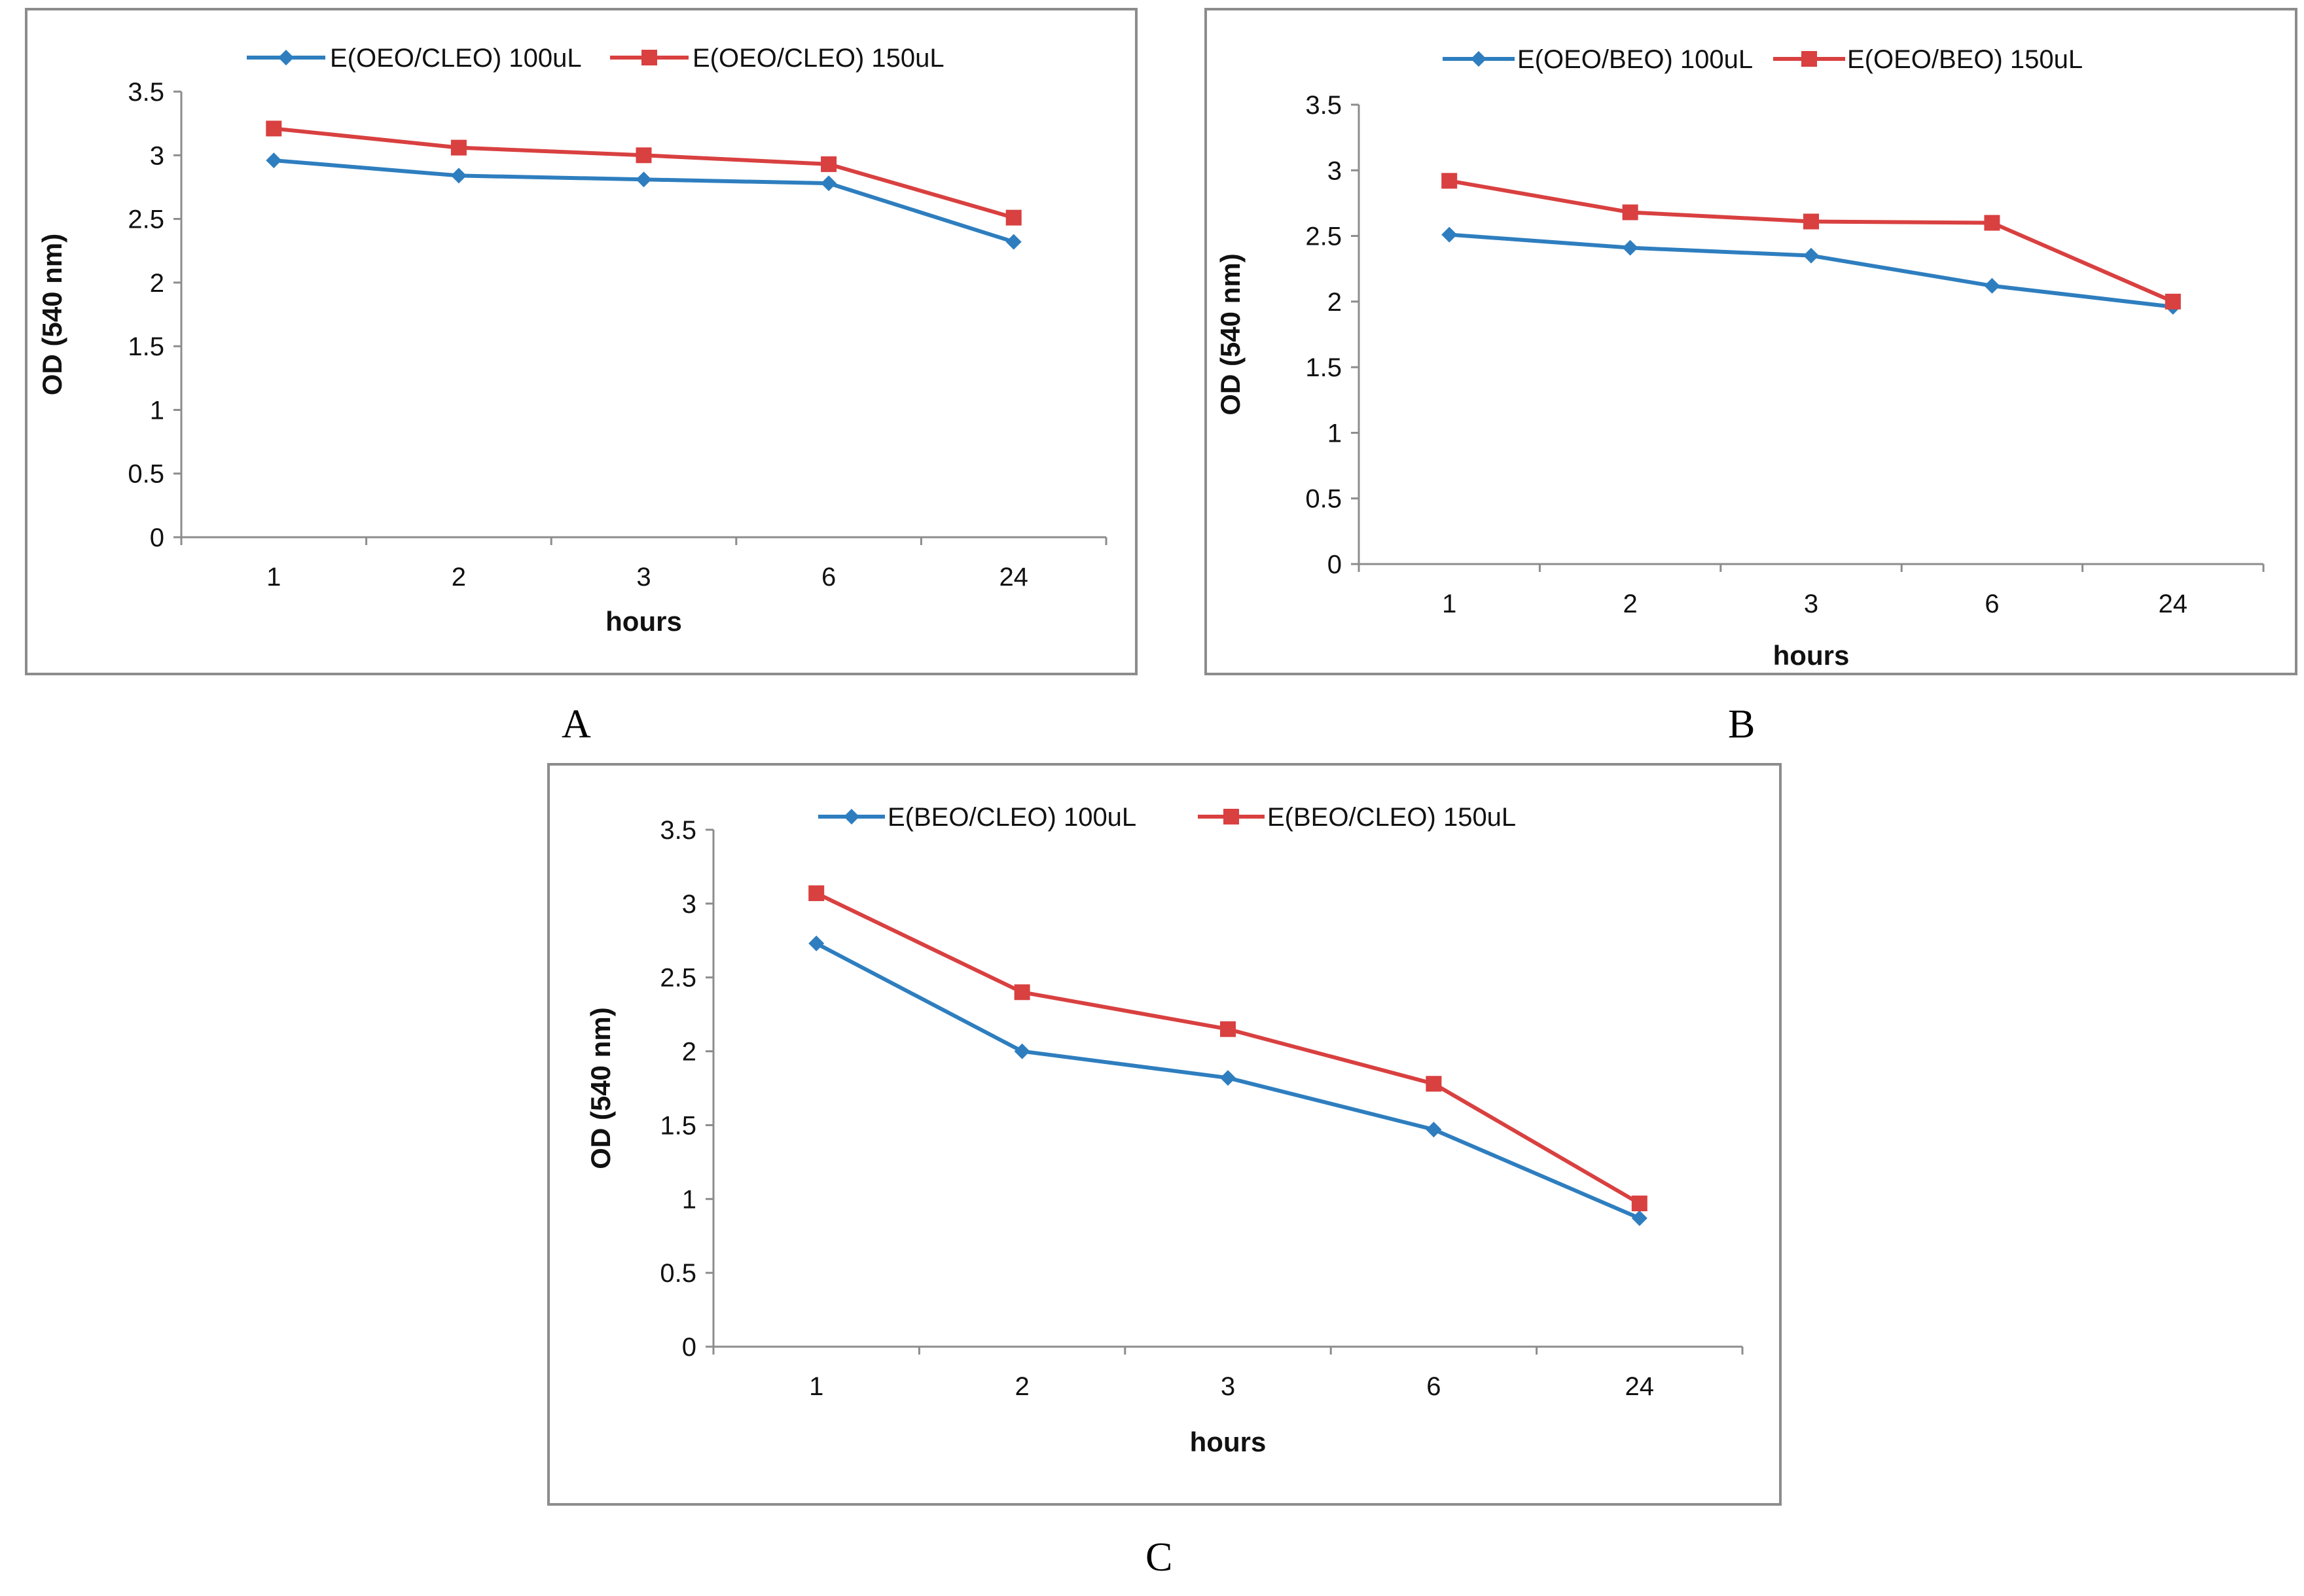 The image size is (2304, 1596). Describe the element at coordinates (1635, 59) in the screenshot. I see `legend-label-1: E(OEO/BEO) 100uL` at that location.